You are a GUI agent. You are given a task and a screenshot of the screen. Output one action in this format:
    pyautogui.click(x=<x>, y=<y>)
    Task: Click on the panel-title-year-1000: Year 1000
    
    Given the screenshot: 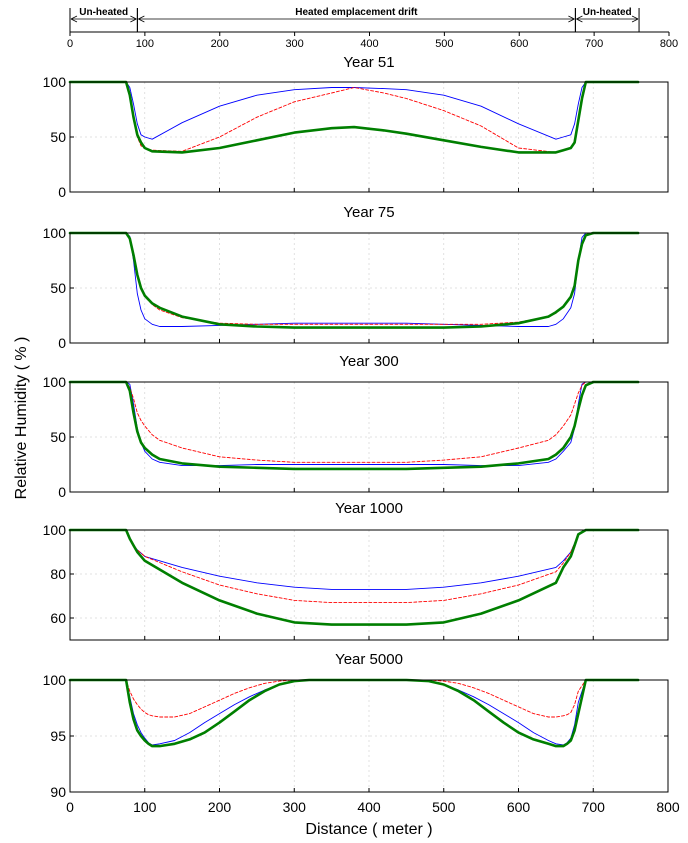 What is the action you would take?
    pyautogui.click(x=369, y=508)
    